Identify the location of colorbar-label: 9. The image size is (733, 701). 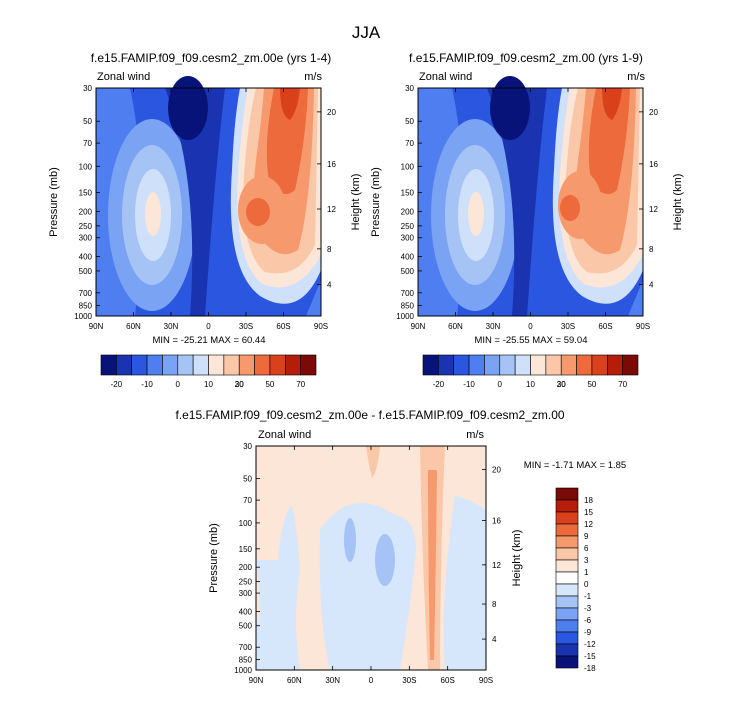
(586, 536).